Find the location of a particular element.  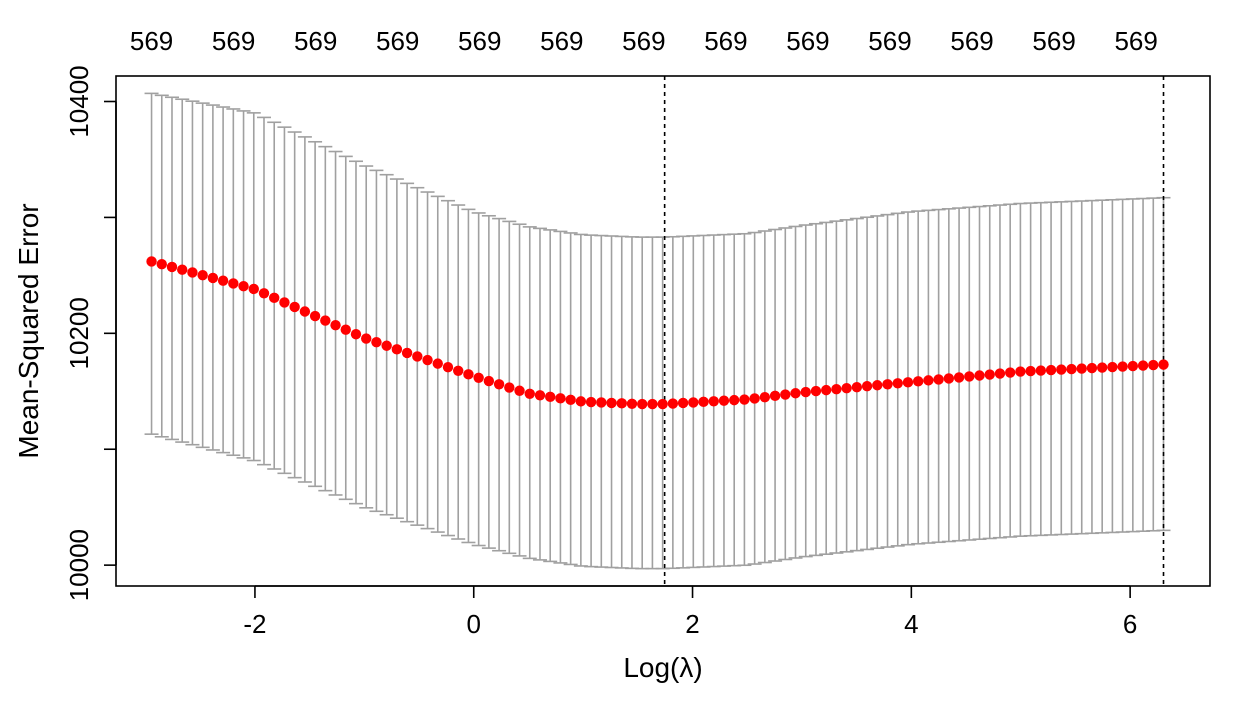

x-axis: -2 0 2 4 6 is located at coordinates (690, 612).